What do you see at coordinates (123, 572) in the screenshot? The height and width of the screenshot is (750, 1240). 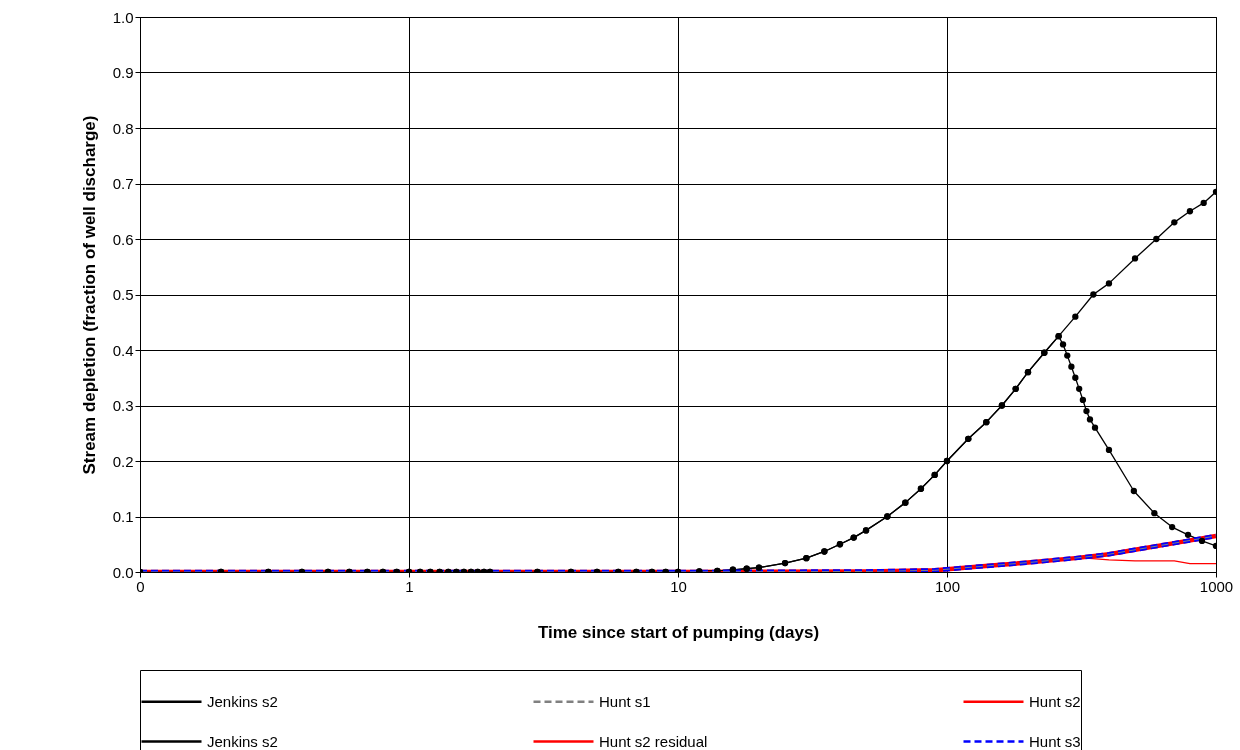 I see `y-tick-label: 0.0` at bounding box center [123, 572].